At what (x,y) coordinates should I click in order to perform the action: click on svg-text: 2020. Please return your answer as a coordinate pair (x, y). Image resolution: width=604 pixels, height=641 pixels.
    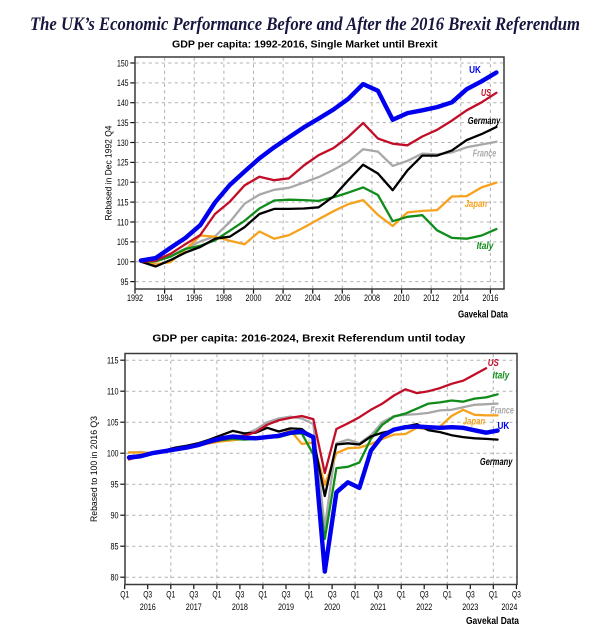
    Looking at the image, I should click on (332, 606).